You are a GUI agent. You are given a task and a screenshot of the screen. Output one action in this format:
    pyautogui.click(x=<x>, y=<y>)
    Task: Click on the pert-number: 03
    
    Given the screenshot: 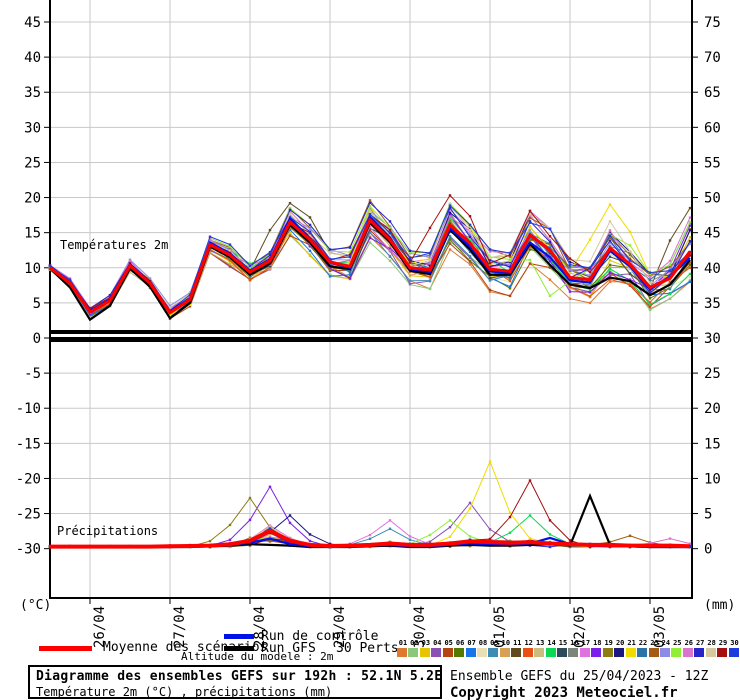 What is the action you would take?
    pyautogui.click(x=426, y=643)
    